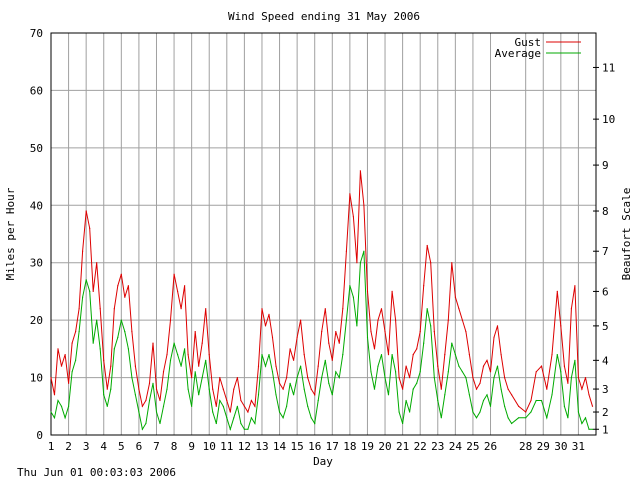  I want to click on beaufort-tick-label: 4, so click(605, 360).